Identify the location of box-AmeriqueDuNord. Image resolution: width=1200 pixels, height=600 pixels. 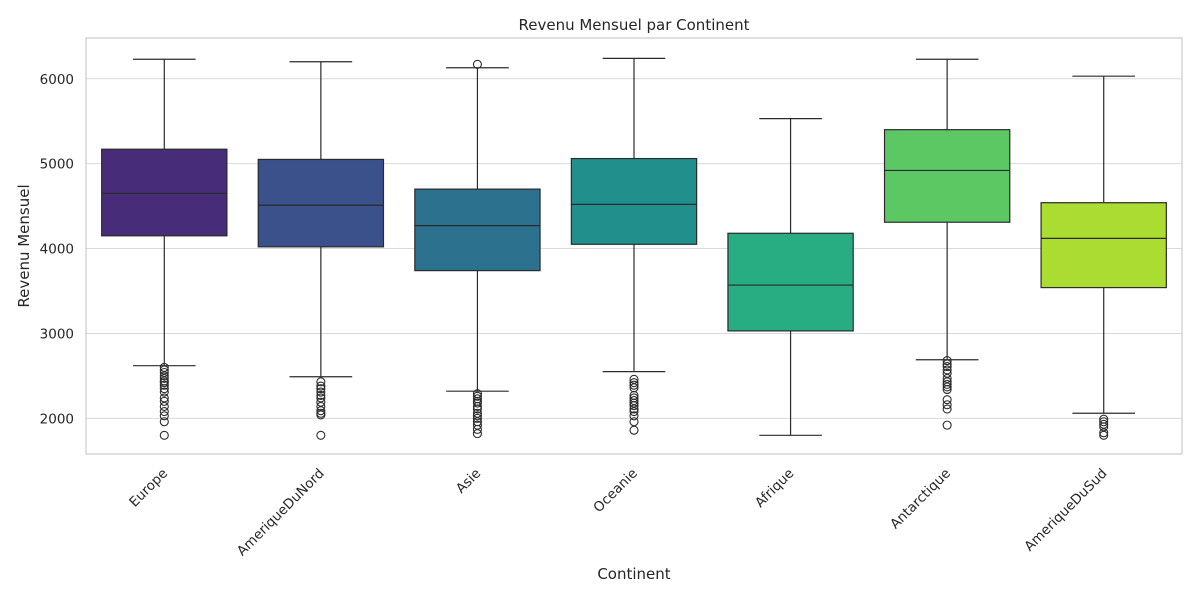
(321, 250).